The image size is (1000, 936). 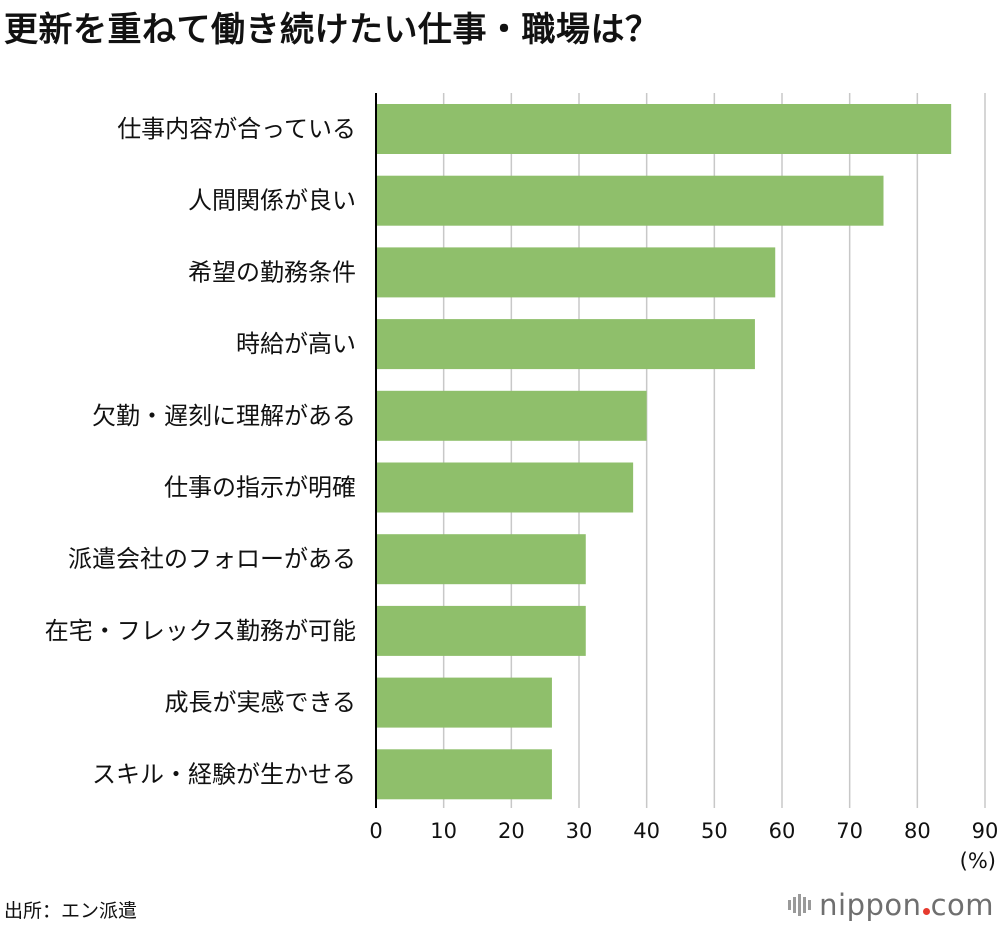 What do you see at coordinates (870, 905) in the screenshot?
I see `logo-text-left: nippon` at bounding box center [870, 905].